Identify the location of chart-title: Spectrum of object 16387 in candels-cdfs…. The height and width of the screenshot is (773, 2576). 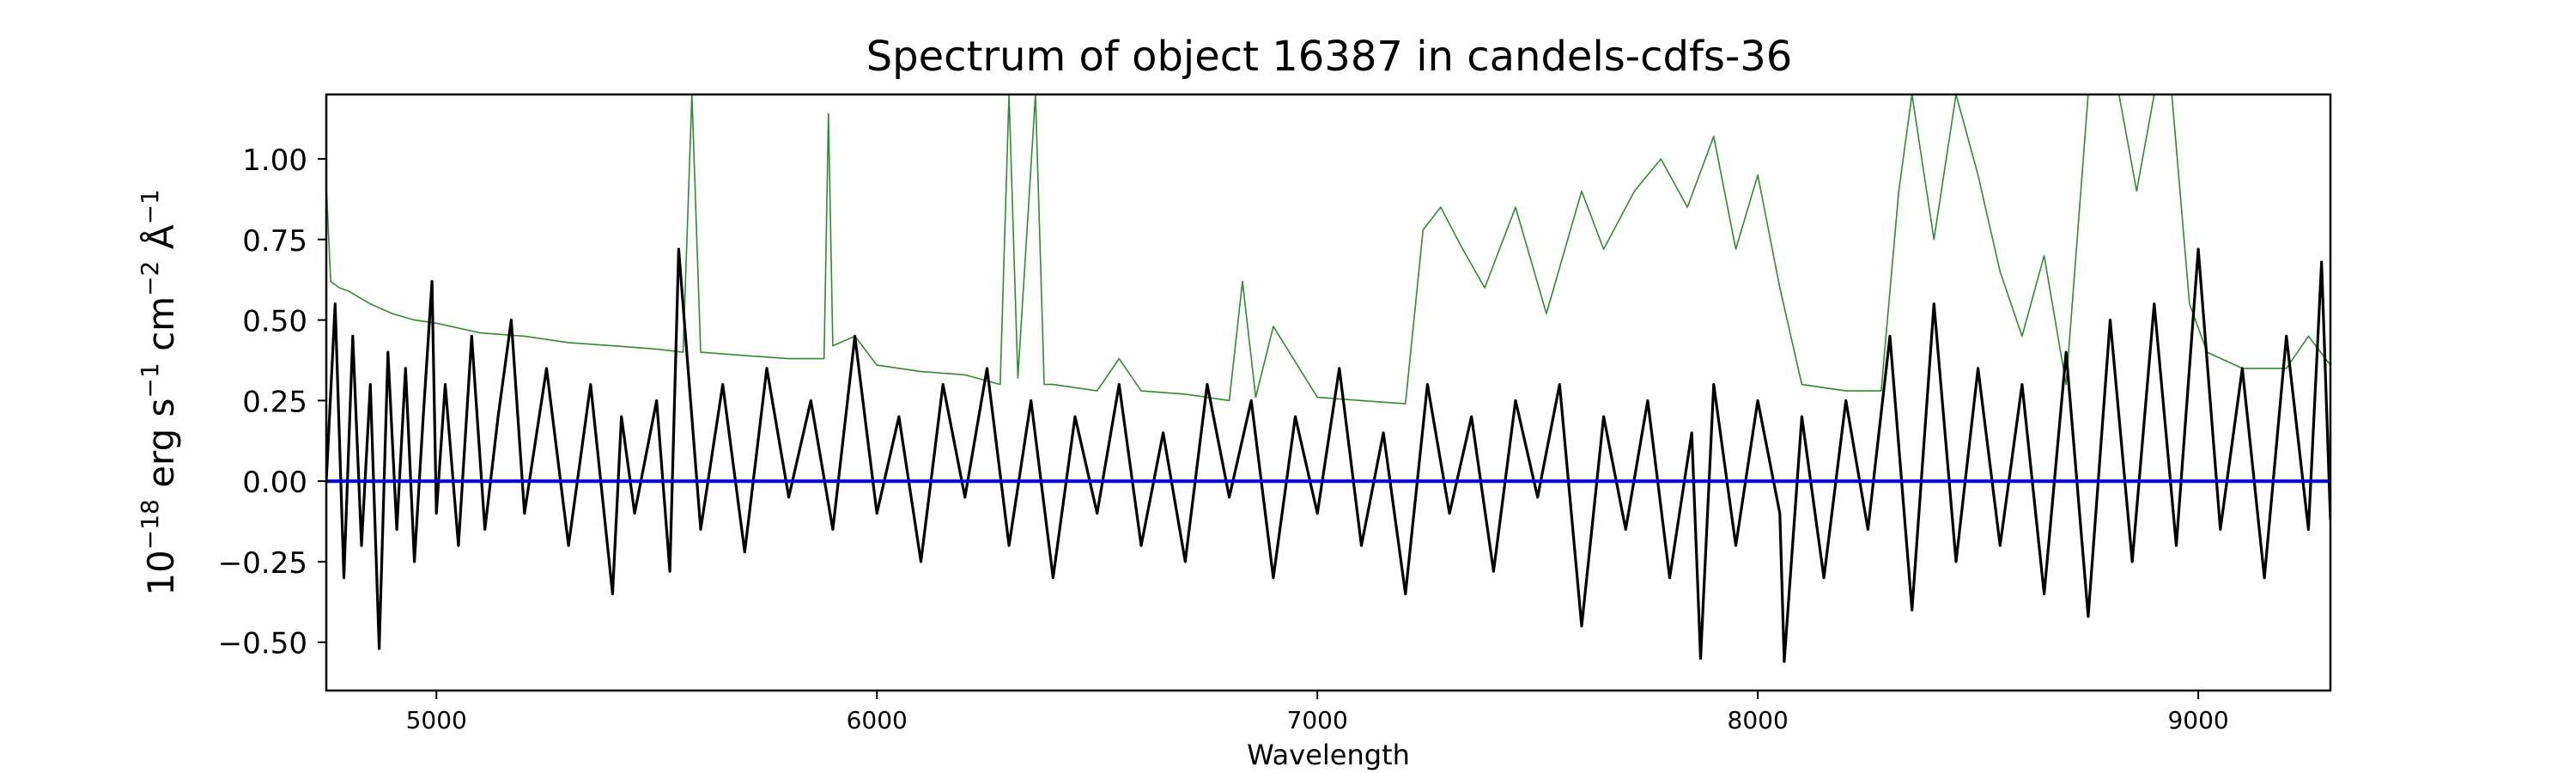
(1330, 57).